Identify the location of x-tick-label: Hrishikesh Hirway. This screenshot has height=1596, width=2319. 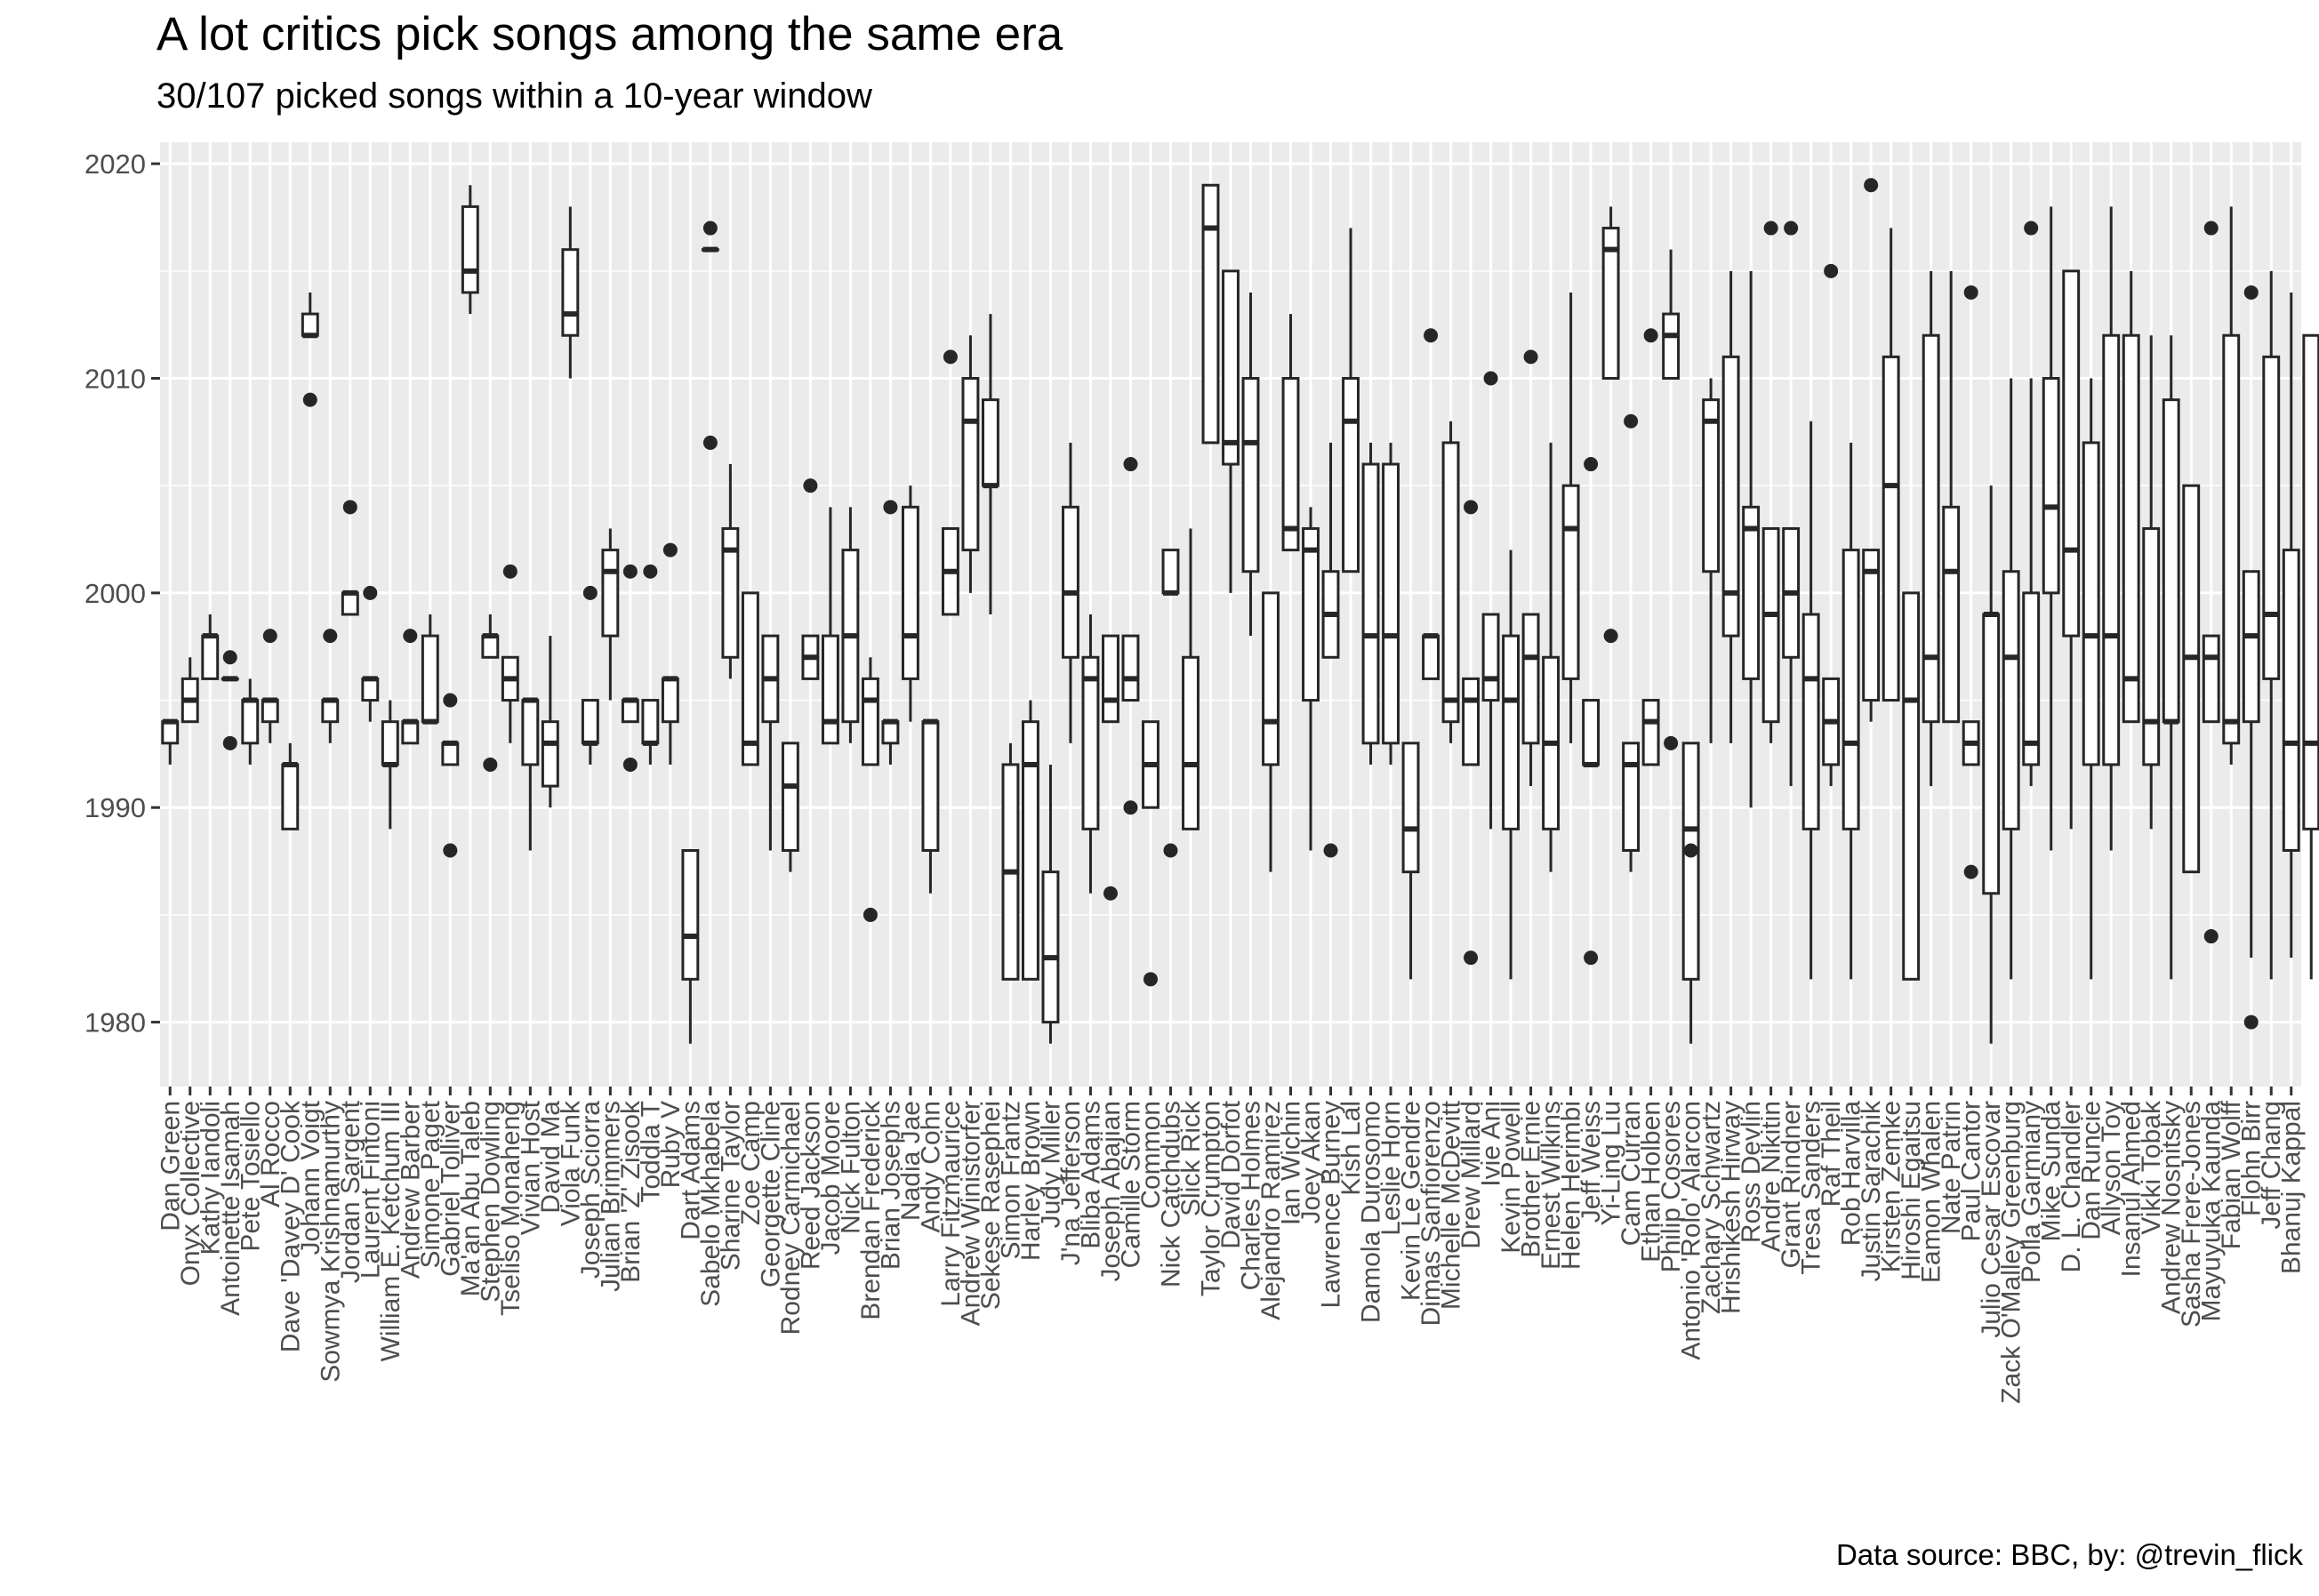
(1731, 1207).